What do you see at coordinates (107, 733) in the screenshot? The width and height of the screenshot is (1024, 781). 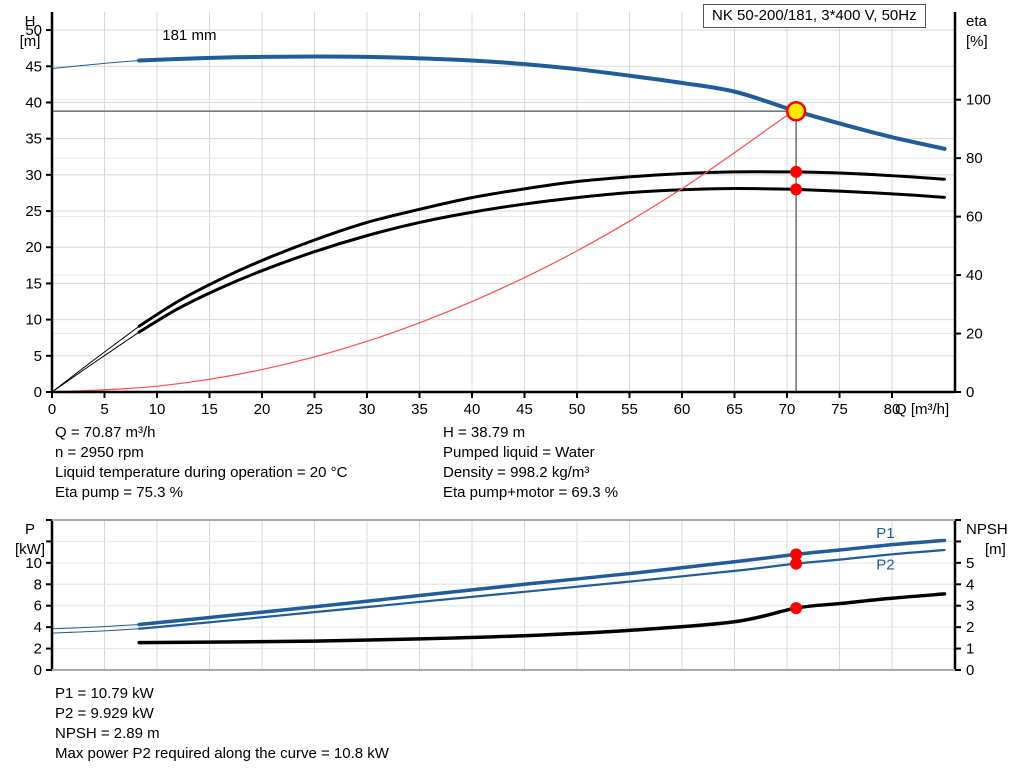 I see `info-line: NPSH = 2.89 m` at bounding box center [107, 733].